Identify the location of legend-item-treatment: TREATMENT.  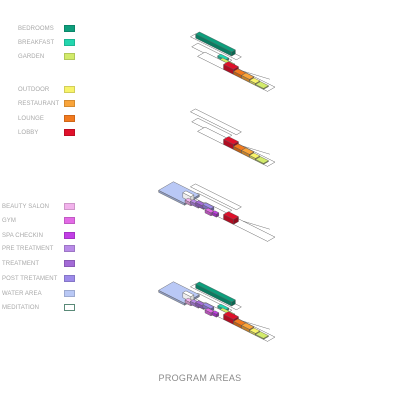
(45, 265).